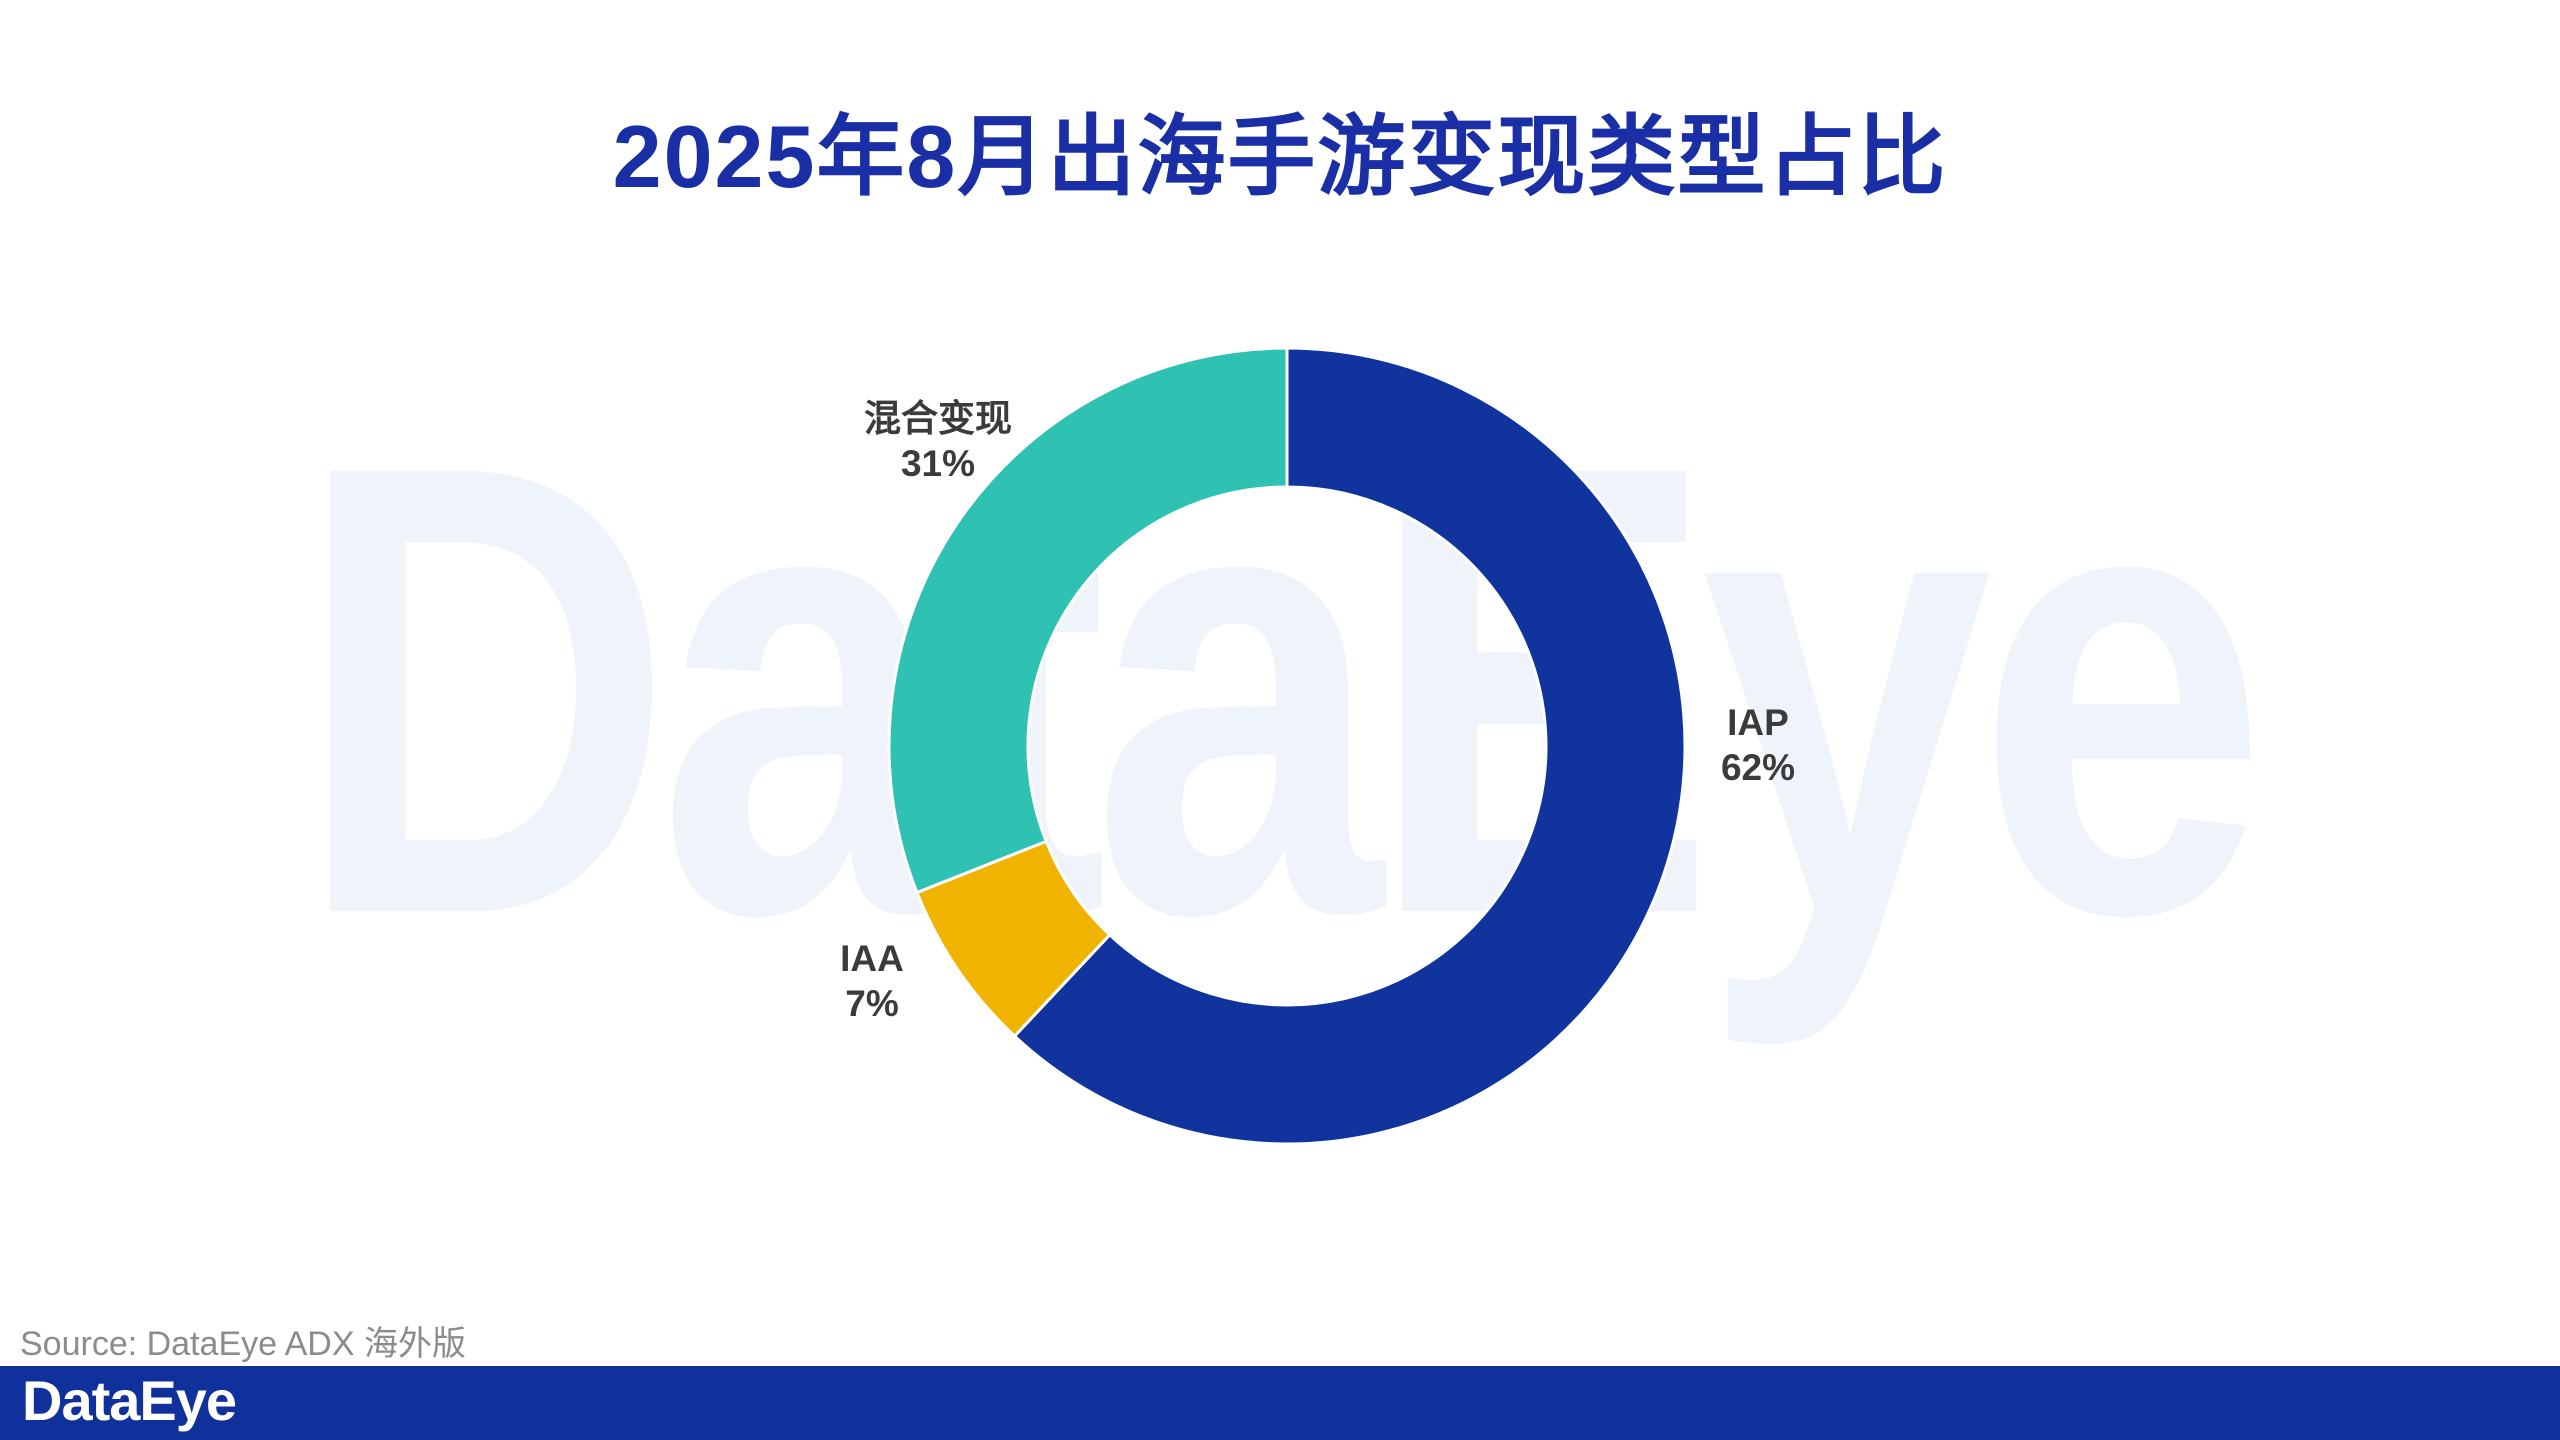 Image resolution: width=2560 pixels, height=1440 pixels. Describe the element at coordinates (129, 1400) in the screenshot. I see `dataeye-logo: DataEye` at that location.